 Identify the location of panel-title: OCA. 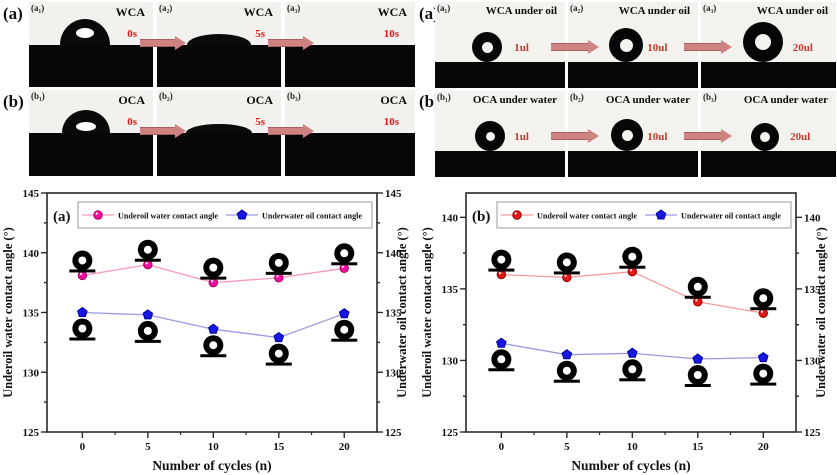
(259, 100).